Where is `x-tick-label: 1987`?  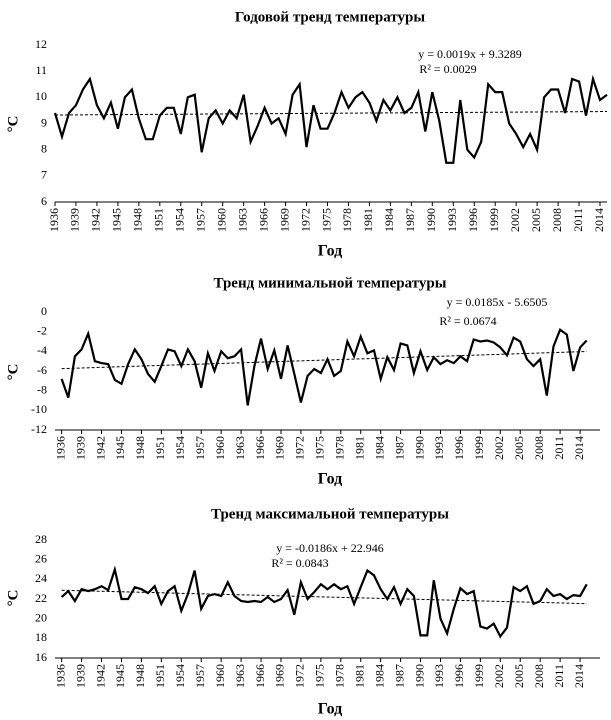
x-tick-label: 1987 is located at coordinates (410, 220).